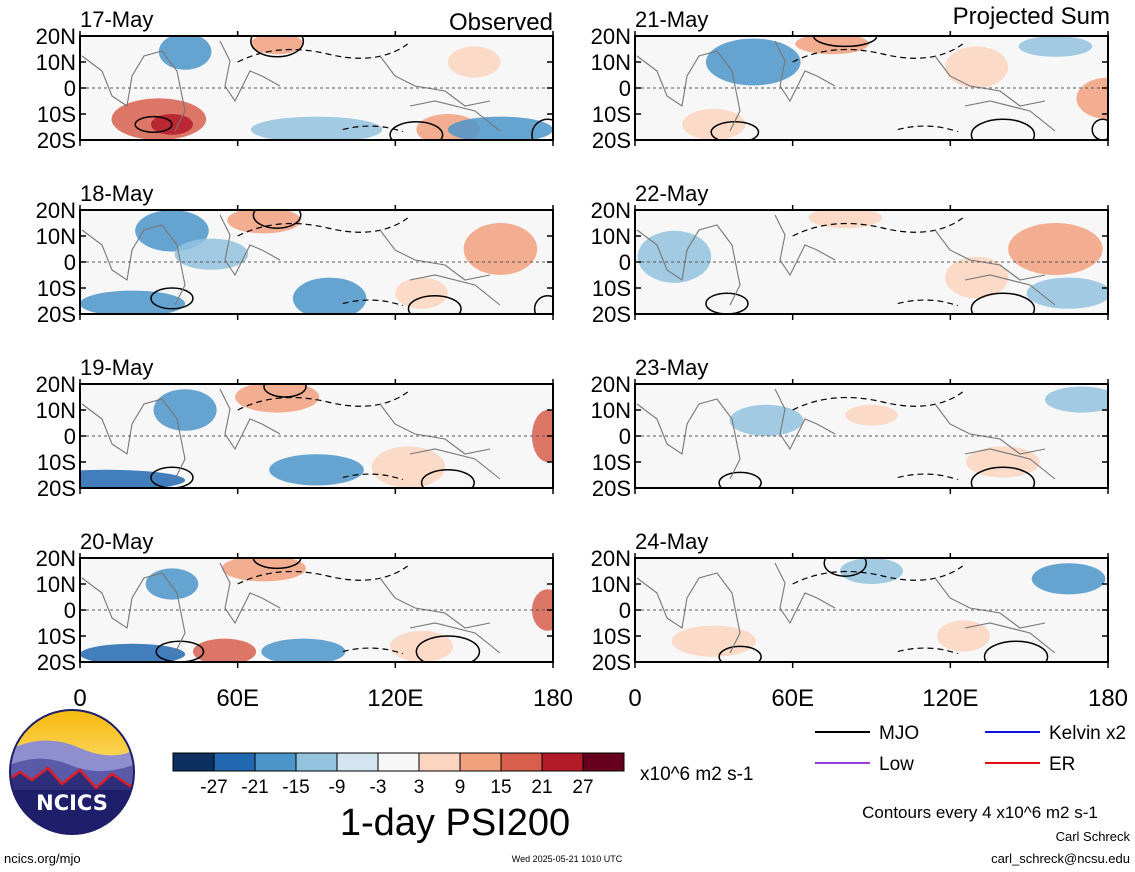 Image resolution: width=1135 pixels, height=872 pixels. Describe the element at coordinates (72, 803) in the screenshot. I see `logo-text: NCICS` at that location.